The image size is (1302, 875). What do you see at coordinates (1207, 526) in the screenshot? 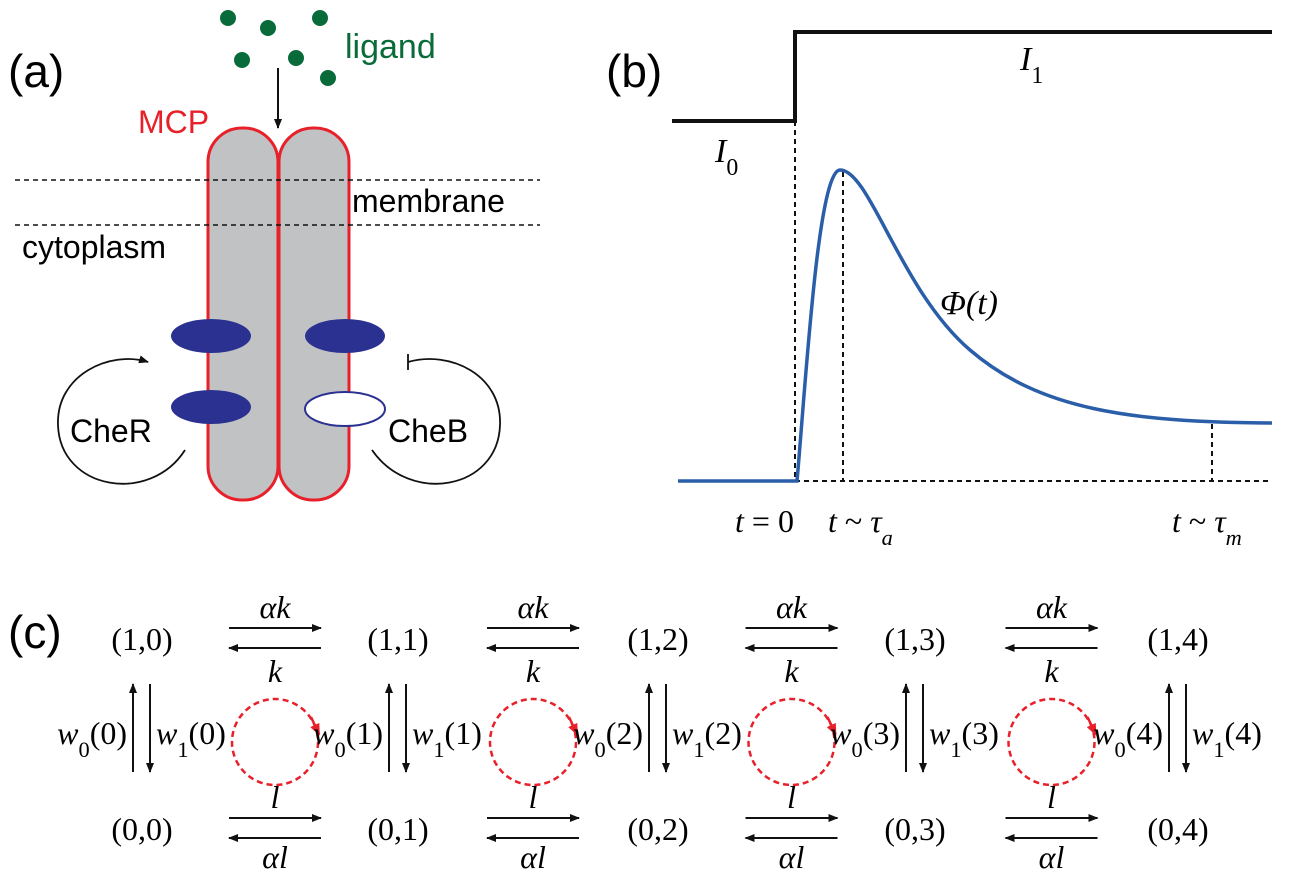
I see `time-label: t ~ τm` at bounding box center [1207, 526].